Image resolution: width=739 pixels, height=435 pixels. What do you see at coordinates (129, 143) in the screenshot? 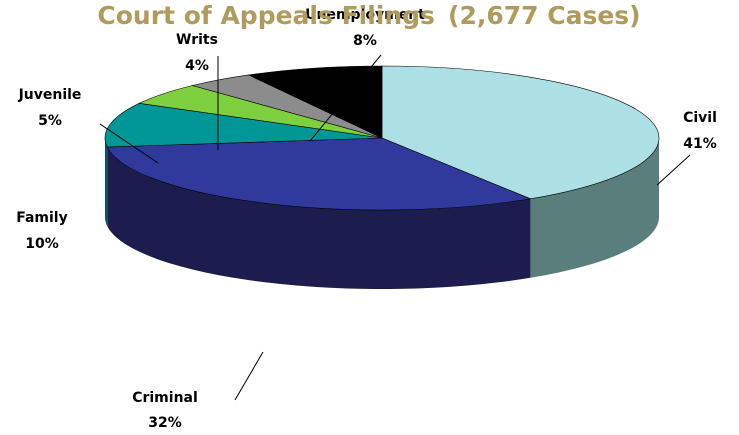
I see `leader-line-juvenile` at bounding box center [129, 143].